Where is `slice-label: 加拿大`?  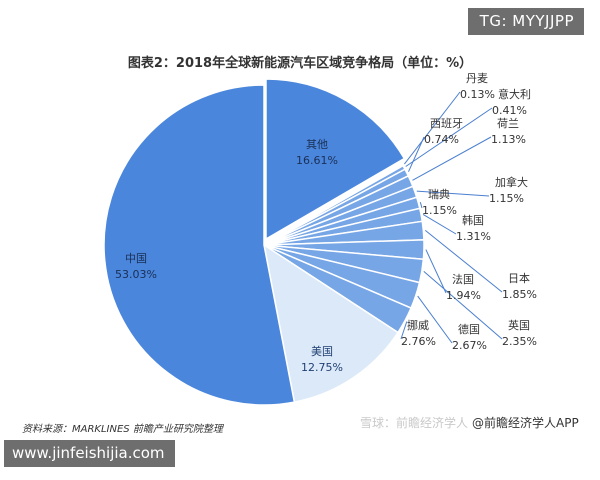 slice-label: 加拿大 is located at coordinates (511, 182).